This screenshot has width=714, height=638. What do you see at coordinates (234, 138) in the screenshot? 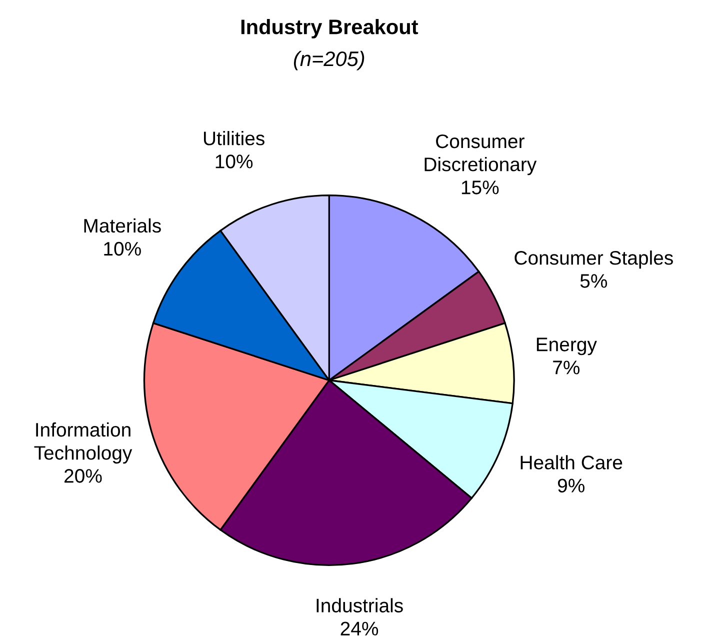
I see `slice-label: Utilities` at bounding box center [234, 138].